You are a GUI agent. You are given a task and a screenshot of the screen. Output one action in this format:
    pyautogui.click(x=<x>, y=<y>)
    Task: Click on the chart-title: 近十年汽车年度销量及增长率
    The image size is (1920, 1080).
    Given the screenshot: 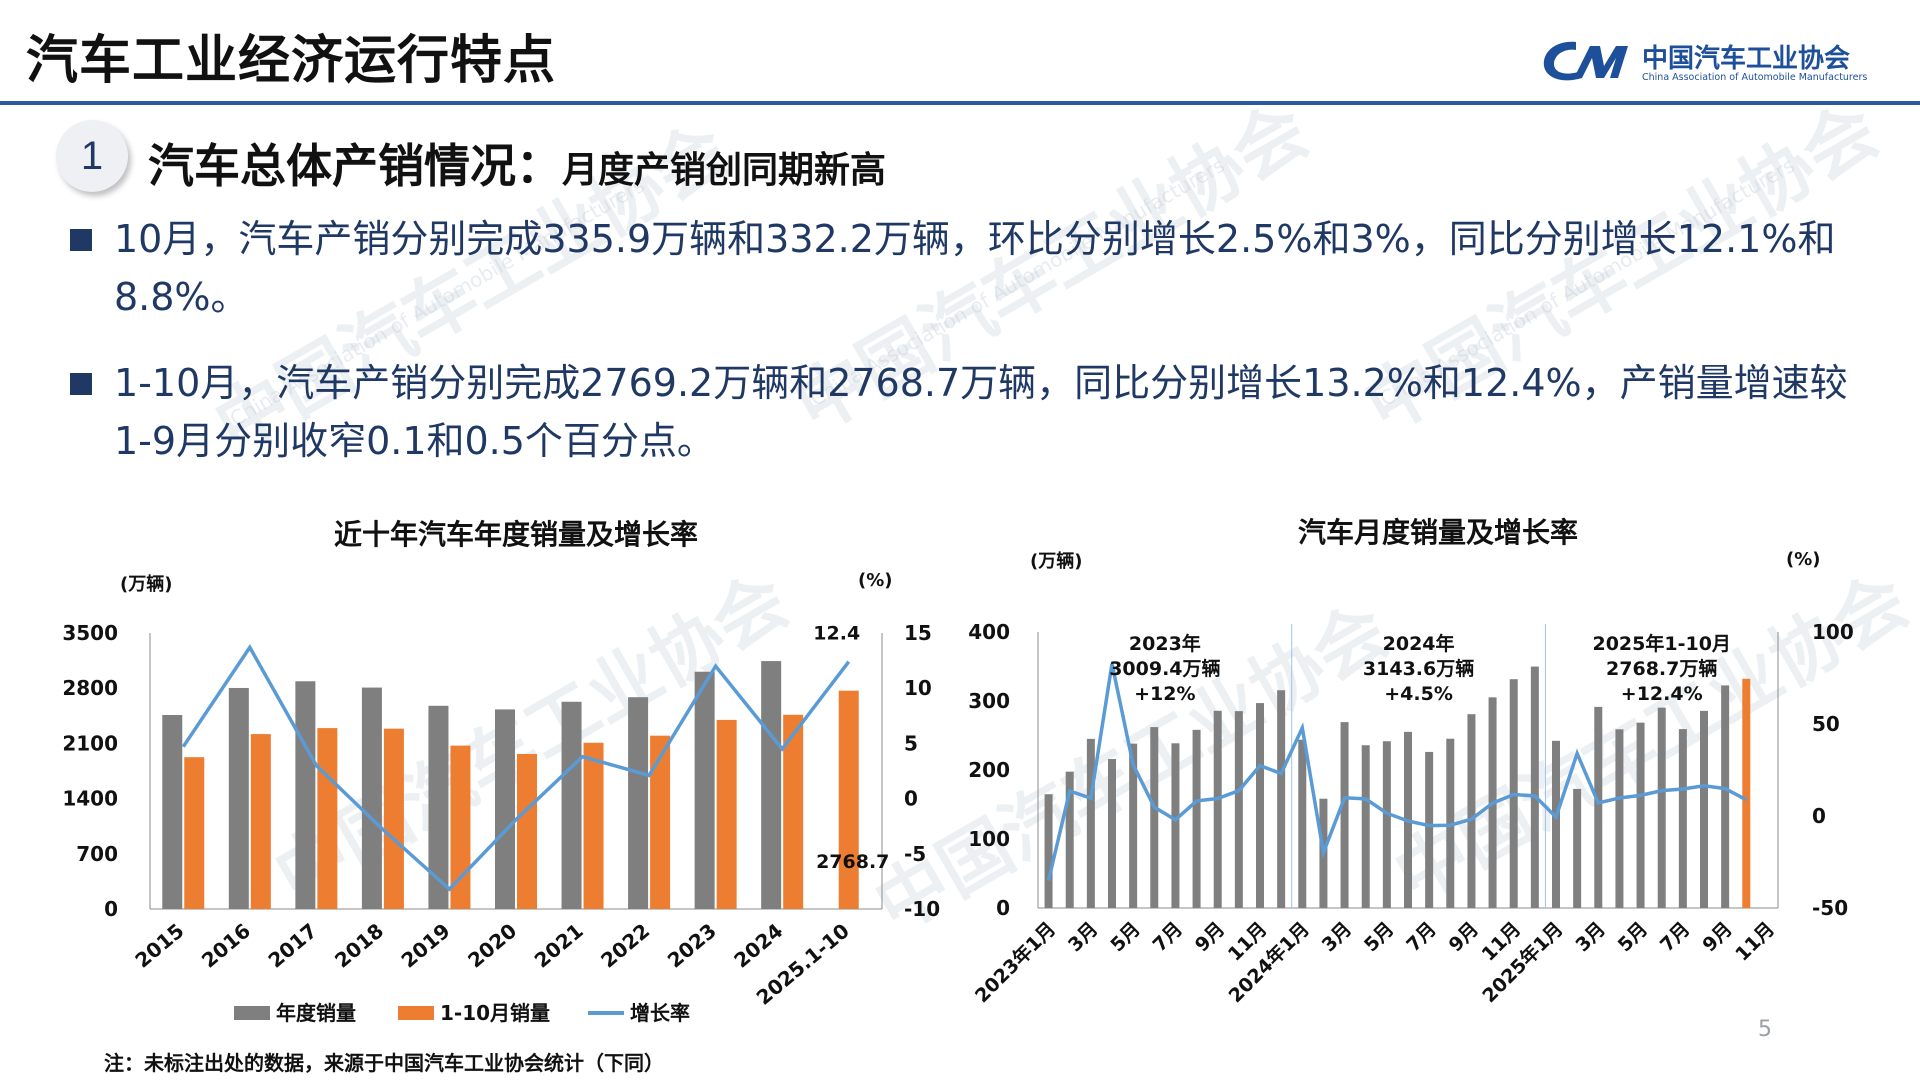 What is the action you would take?
    pyautogui.click(x=516, y=534)
    